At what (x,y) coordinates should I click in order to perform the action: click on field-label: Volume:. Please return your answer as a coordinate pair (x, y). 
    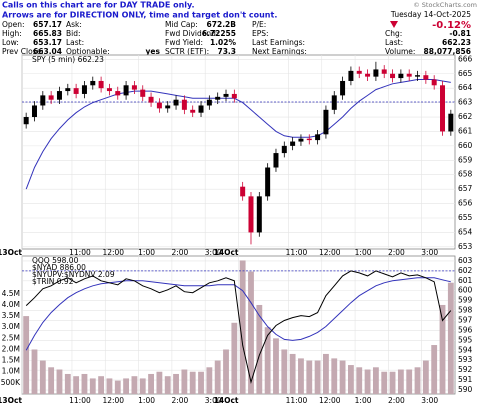
    Looking at the image, I should click on (400, 51).